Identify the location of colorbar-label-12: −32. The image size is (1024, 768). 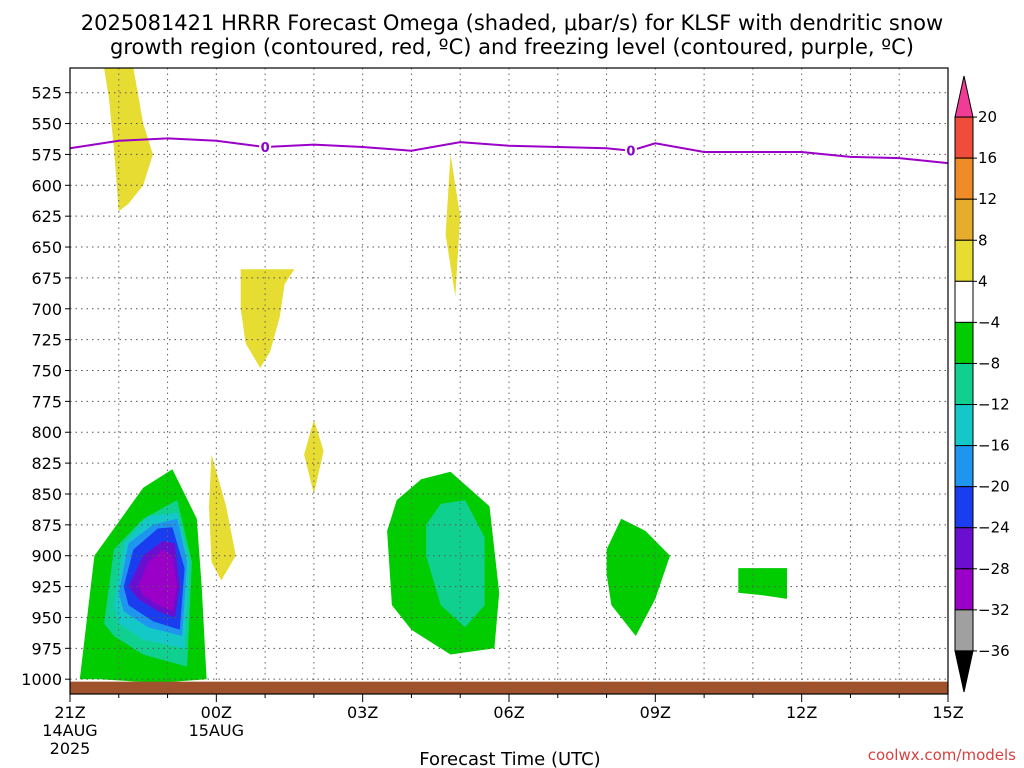
(994, 610).